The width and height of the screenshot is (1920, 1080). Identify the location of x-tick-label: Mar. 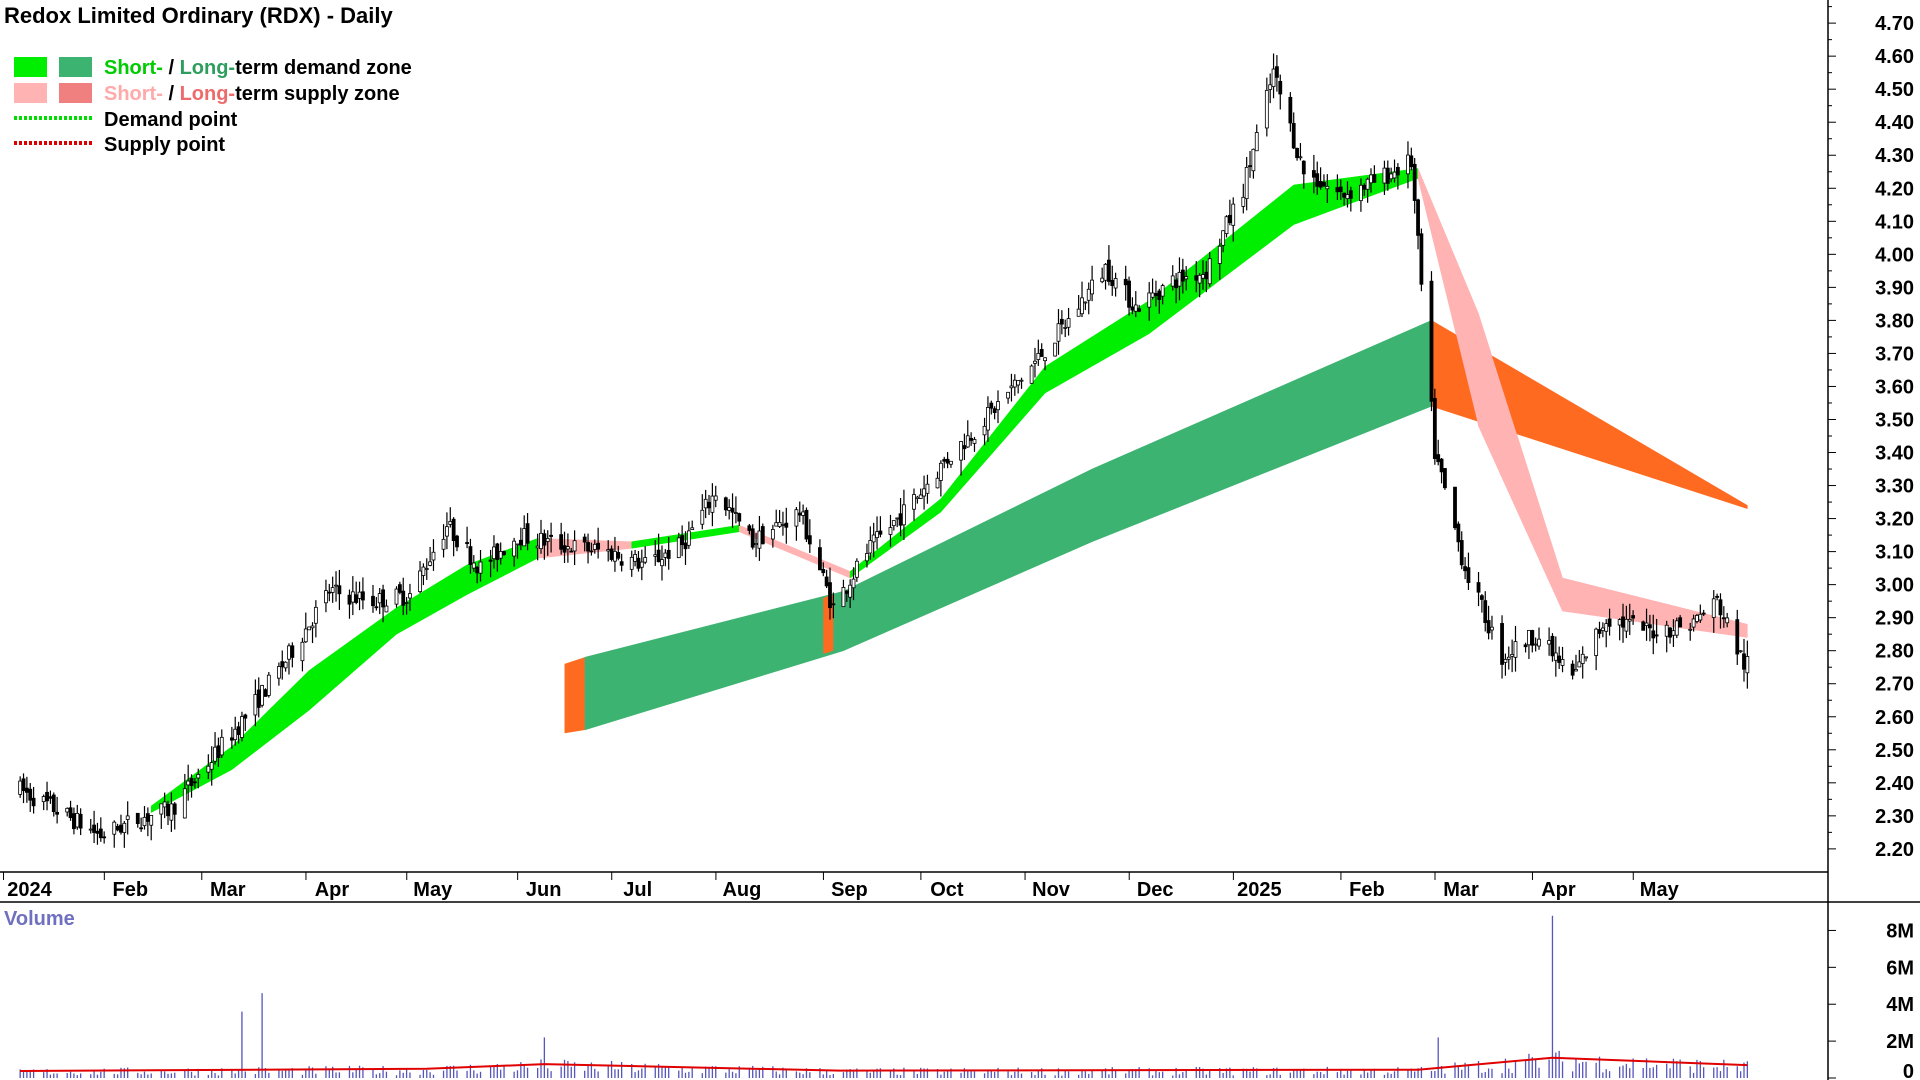
(228, 890).